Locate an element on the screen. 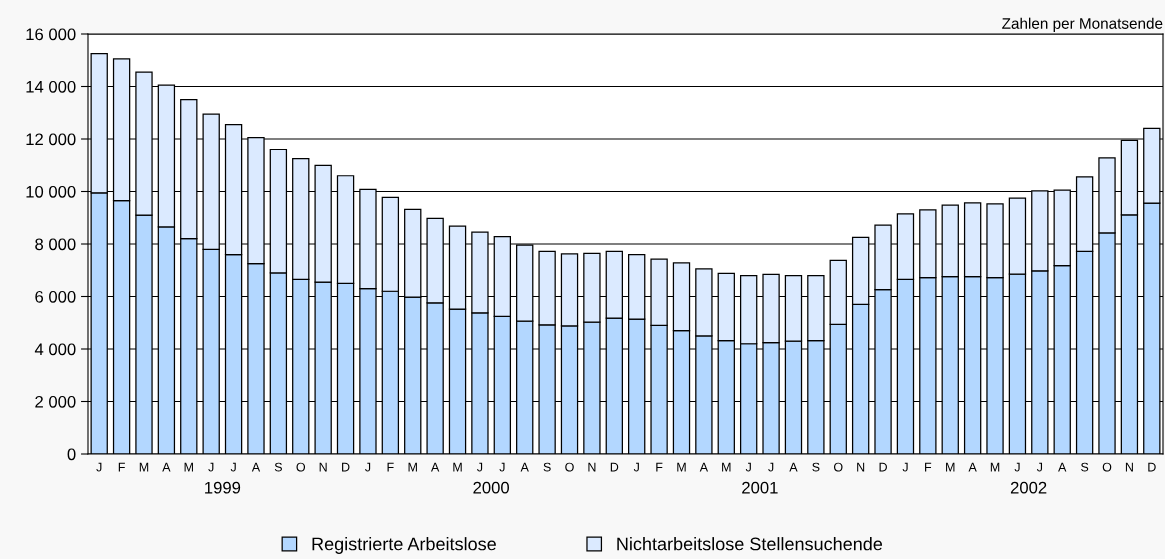  legend-label: Registrierte Arbeitslose is located at coordinates (404, 545).